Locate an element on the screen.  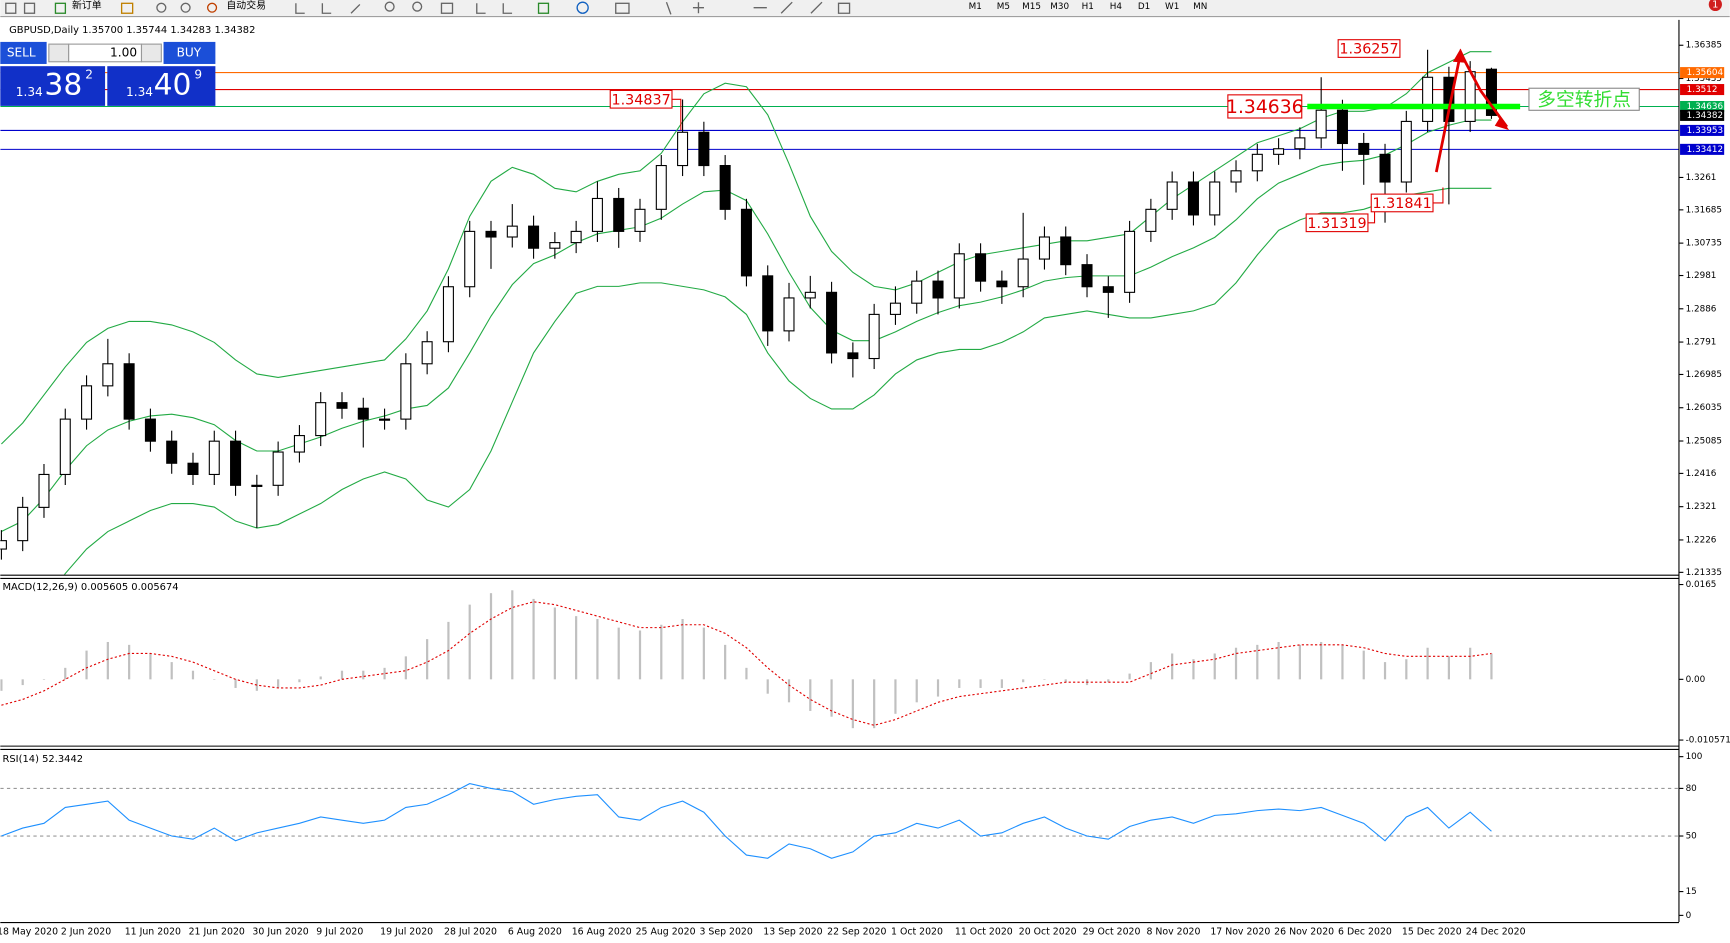
annotation: 1.34636 is located at coordinates (1264, 107).